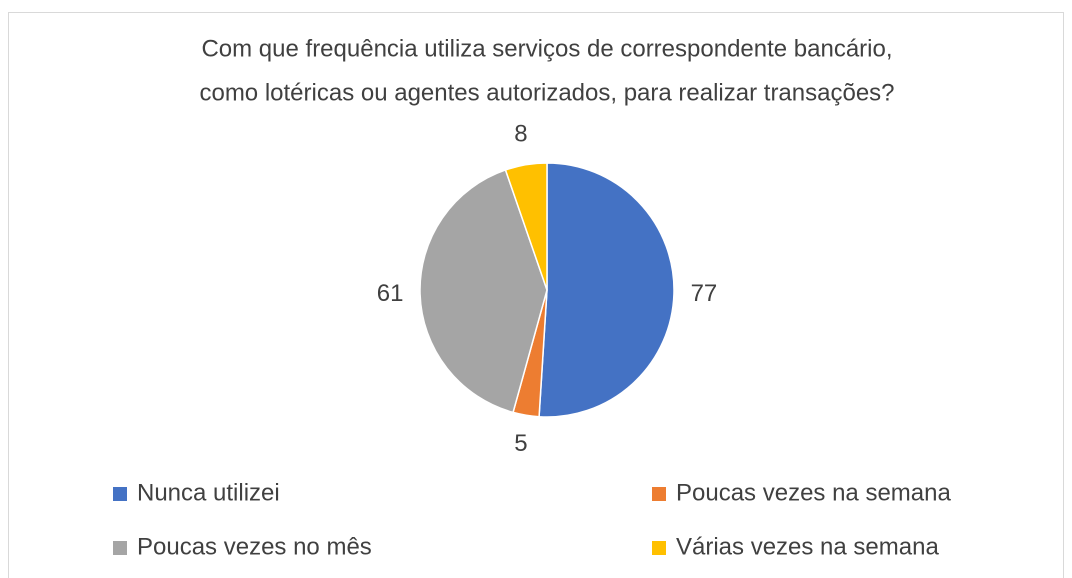 This screenshot has height=578, width=1072. I want to click on legend-label: Poucas vezes na semana, so click(813, 492).